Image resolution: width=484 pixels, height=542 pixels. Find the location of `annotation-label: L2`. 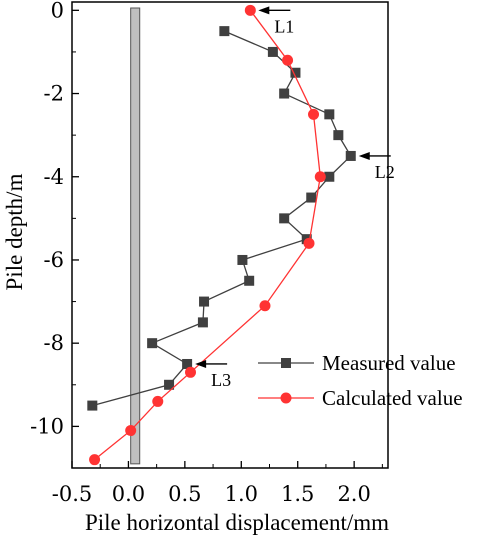

annotation-label: L2 is located at coordinates (385, 172).